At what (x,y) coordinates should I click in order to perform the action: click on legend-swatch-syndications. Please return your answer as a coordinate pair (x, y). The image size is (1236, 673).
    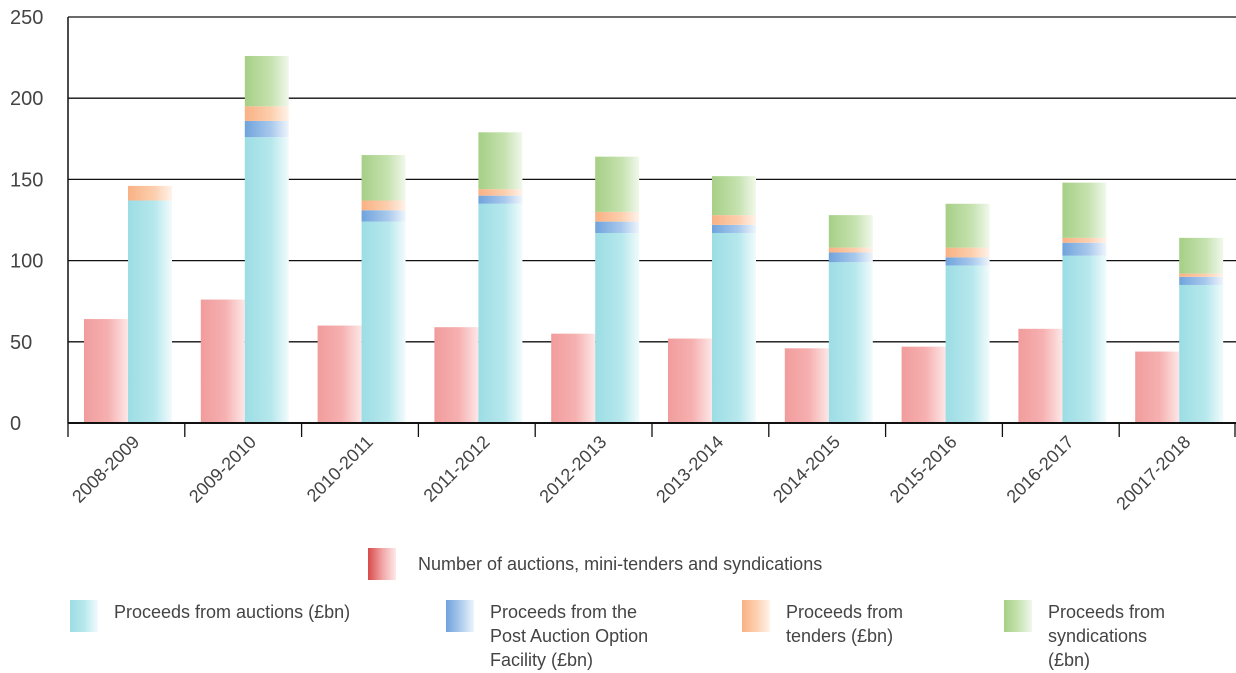
    Looking at the image, I should click on (1018, 616).